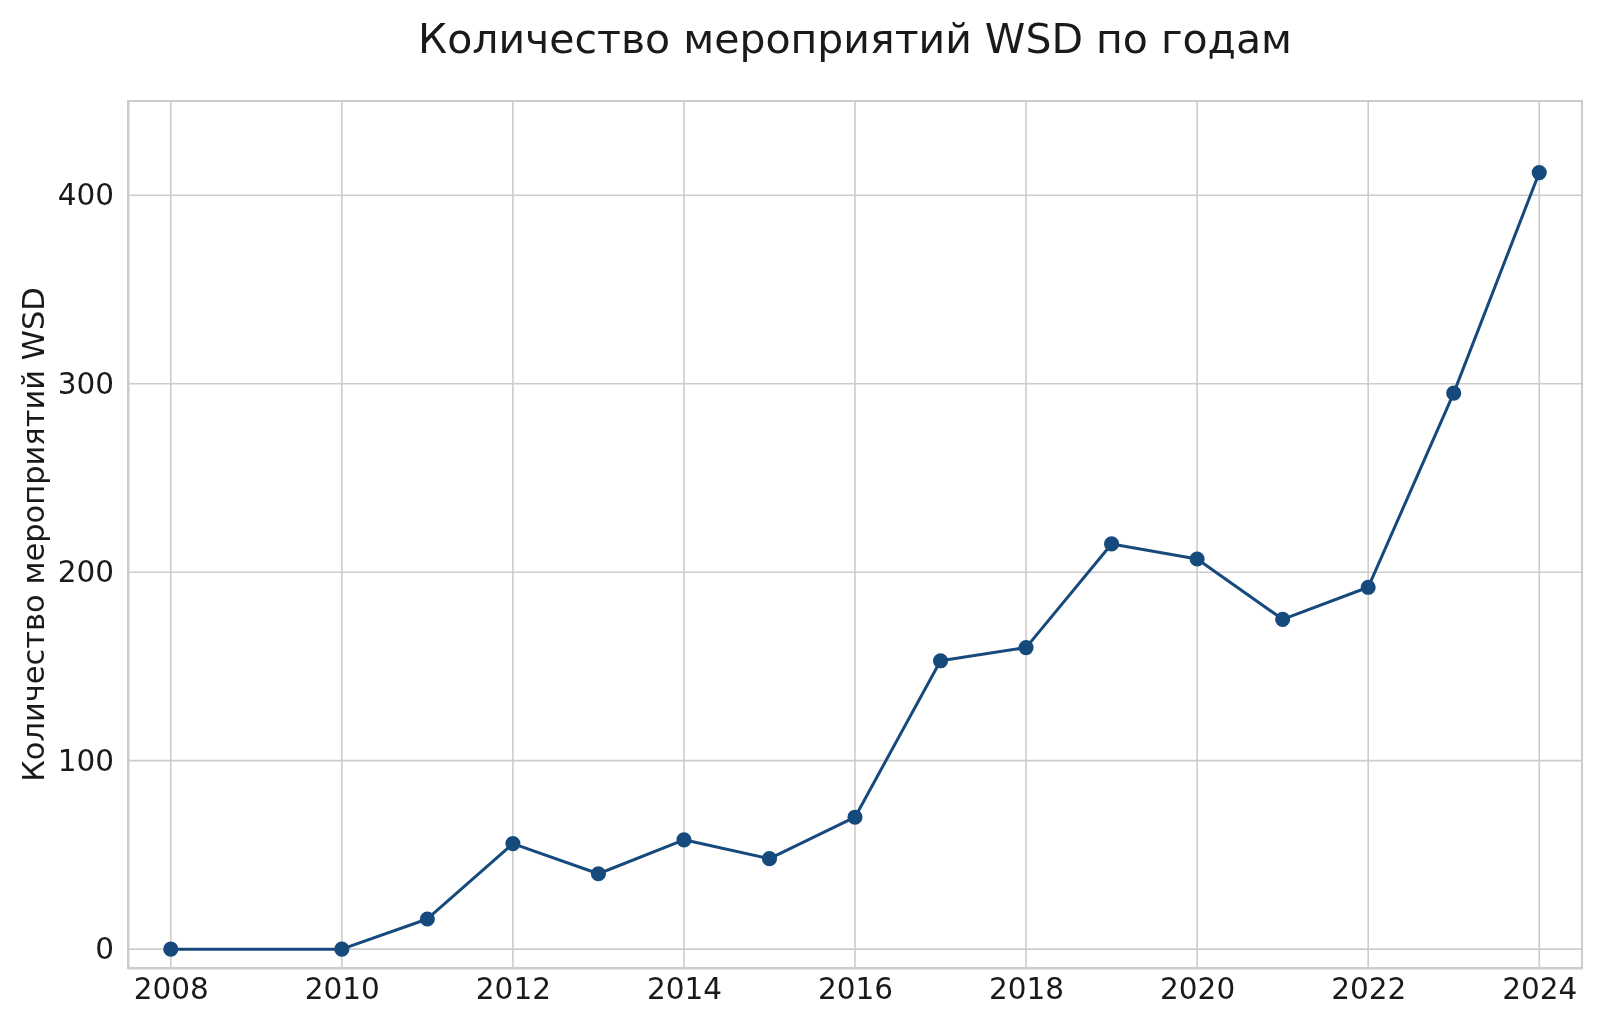 The height and width of the screenshot is (1027, 1600). I want to click on y-tick-label: 200, so click(85, 572).